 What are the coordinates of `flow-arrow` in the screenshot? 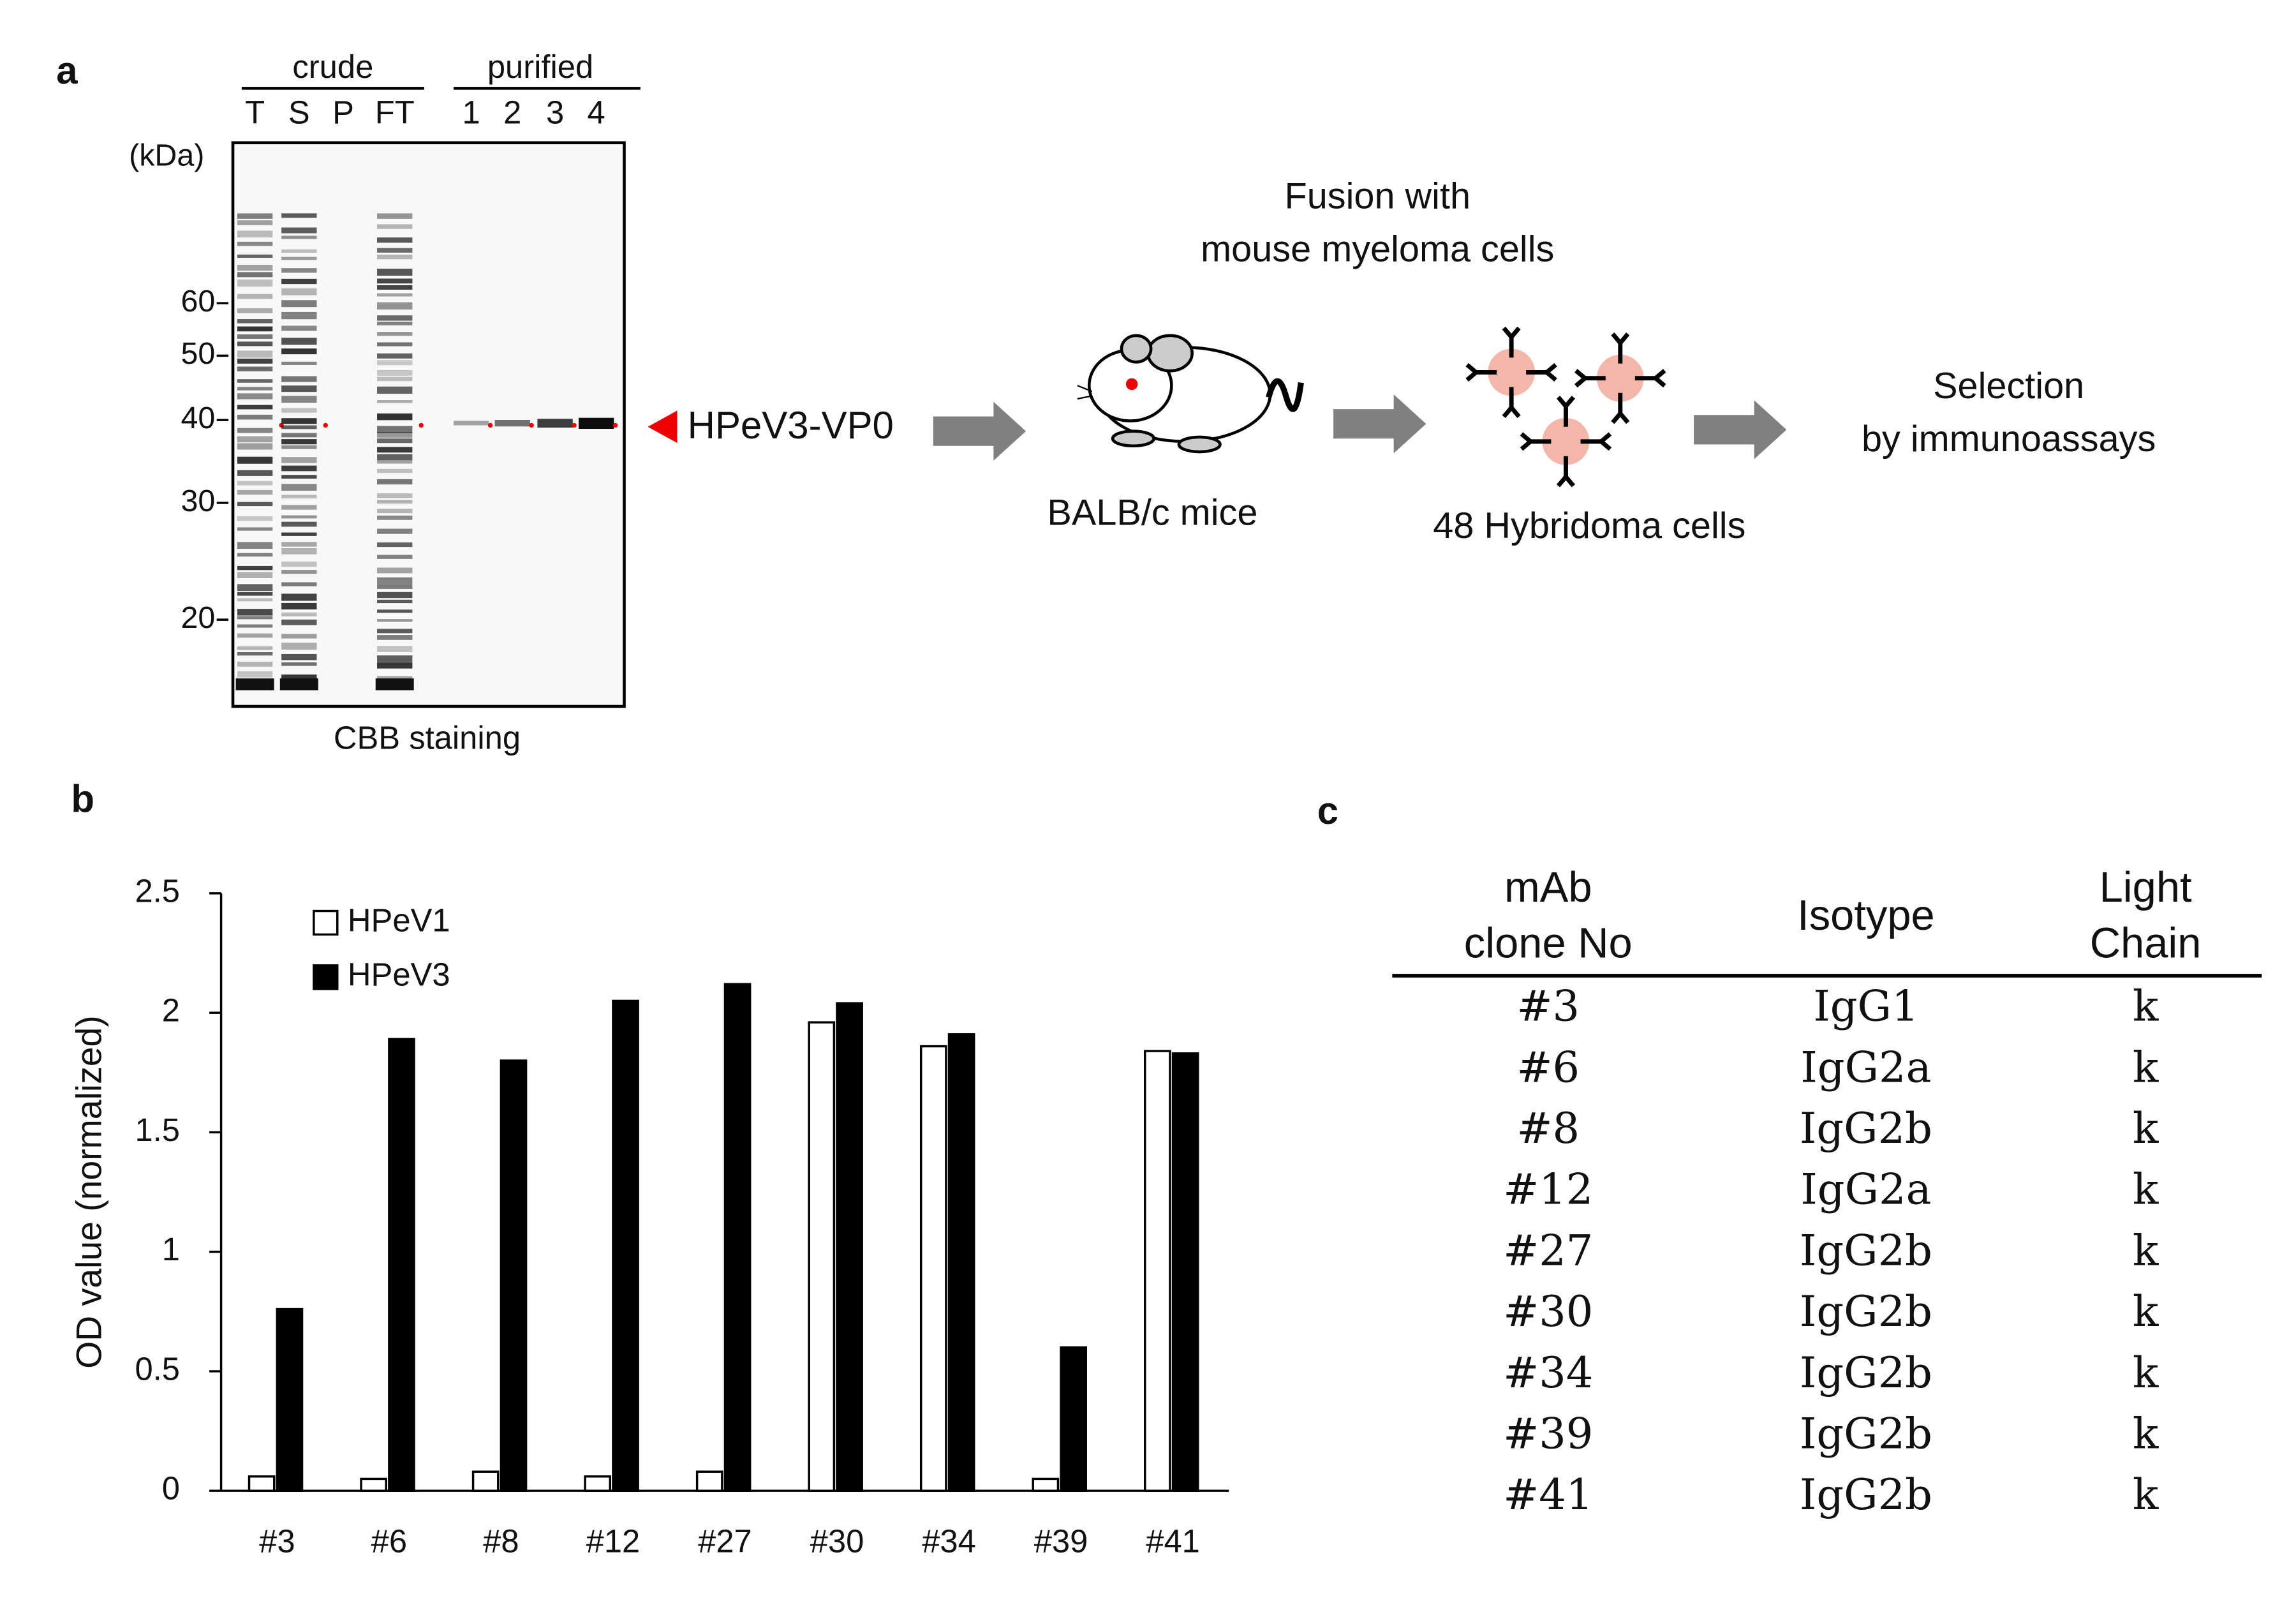 It's located at (979, 431).